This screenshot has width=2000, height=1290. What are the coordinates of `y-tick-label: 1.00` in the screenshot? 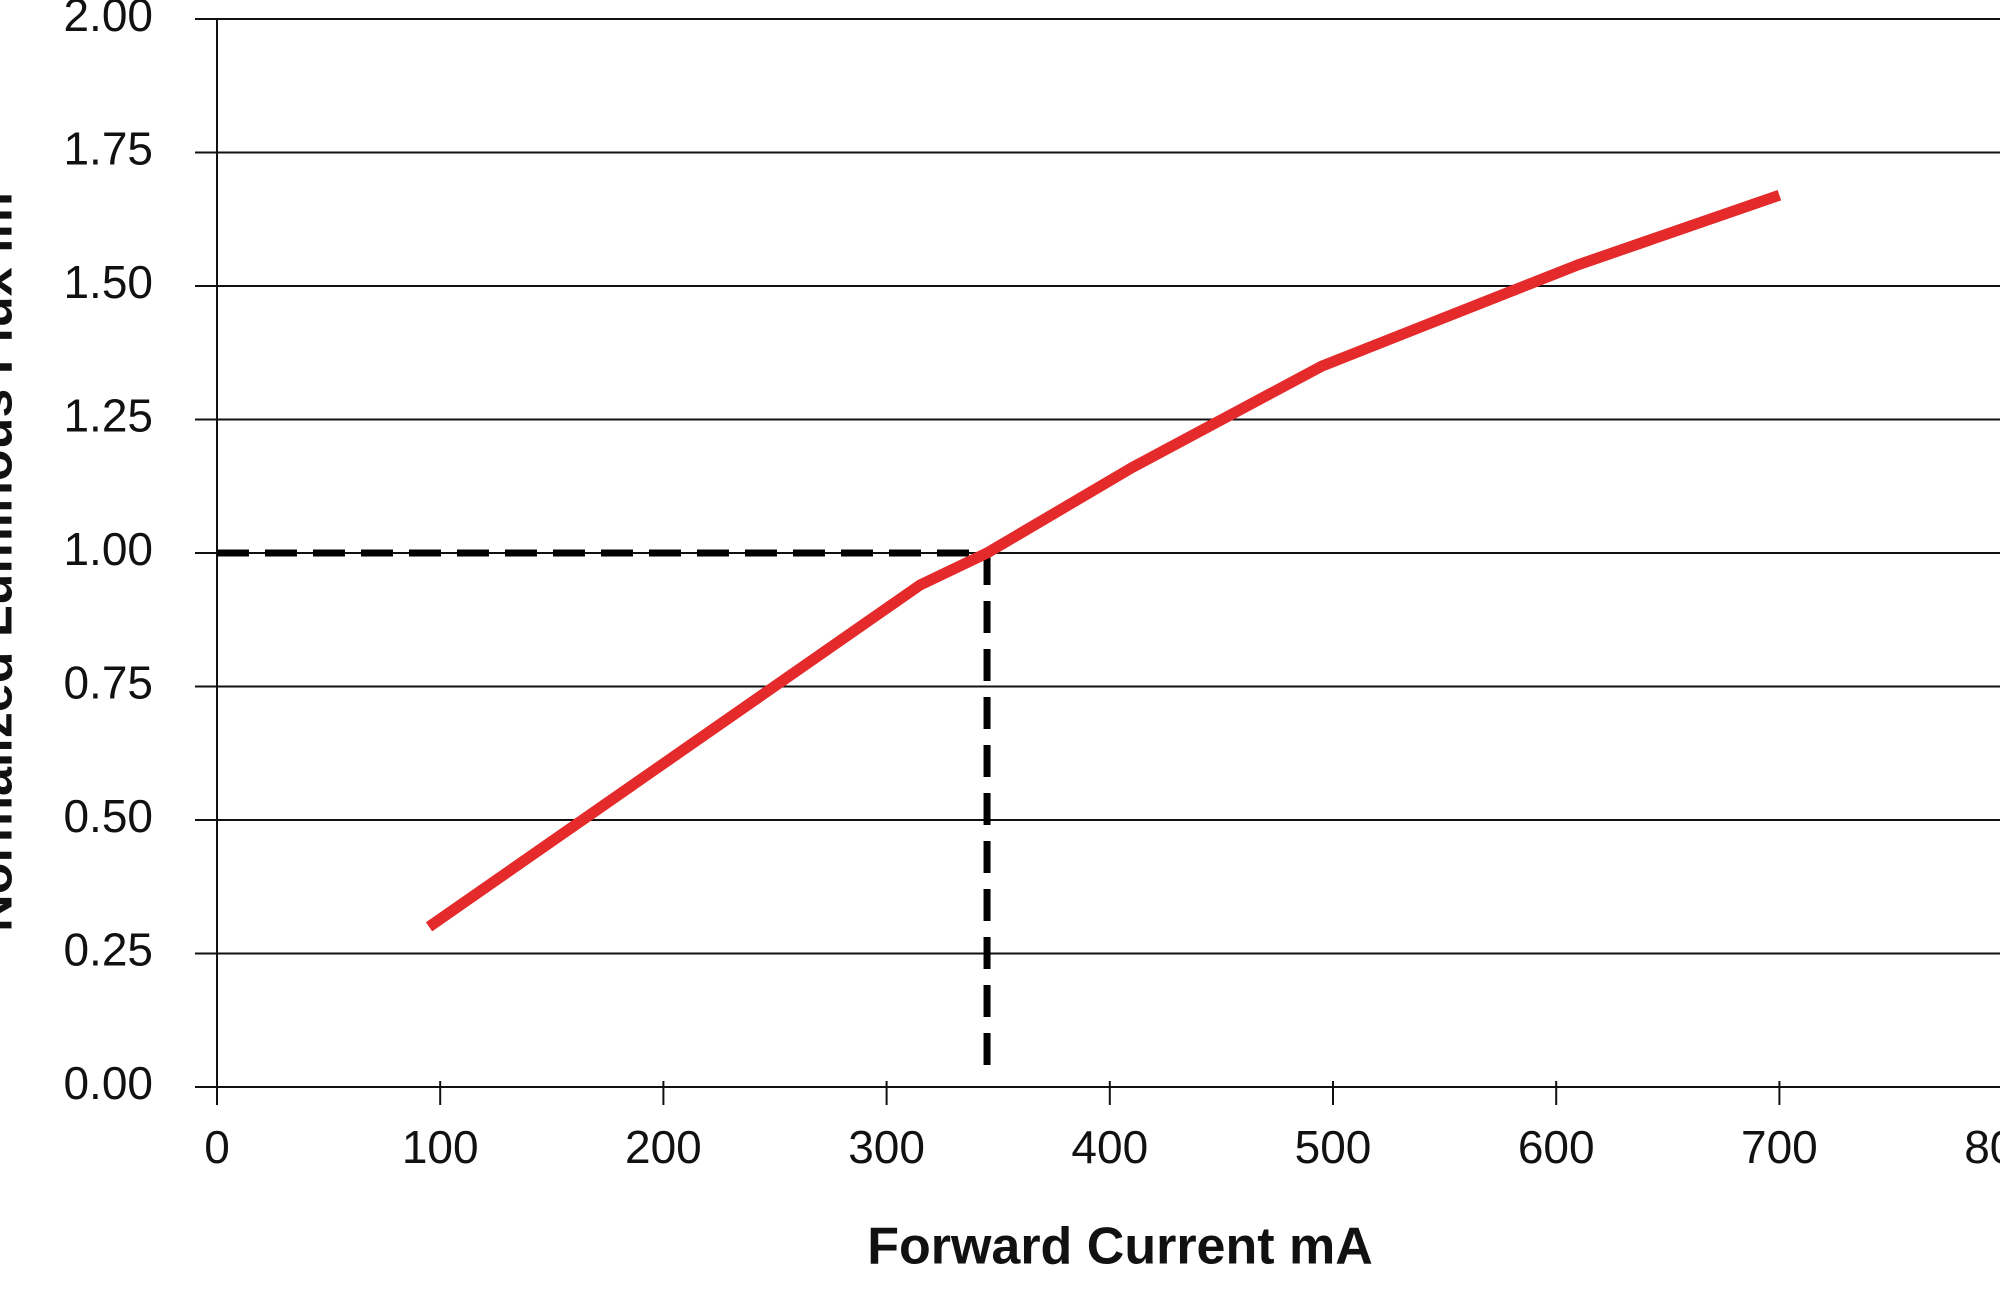 It's located at (108, 549).